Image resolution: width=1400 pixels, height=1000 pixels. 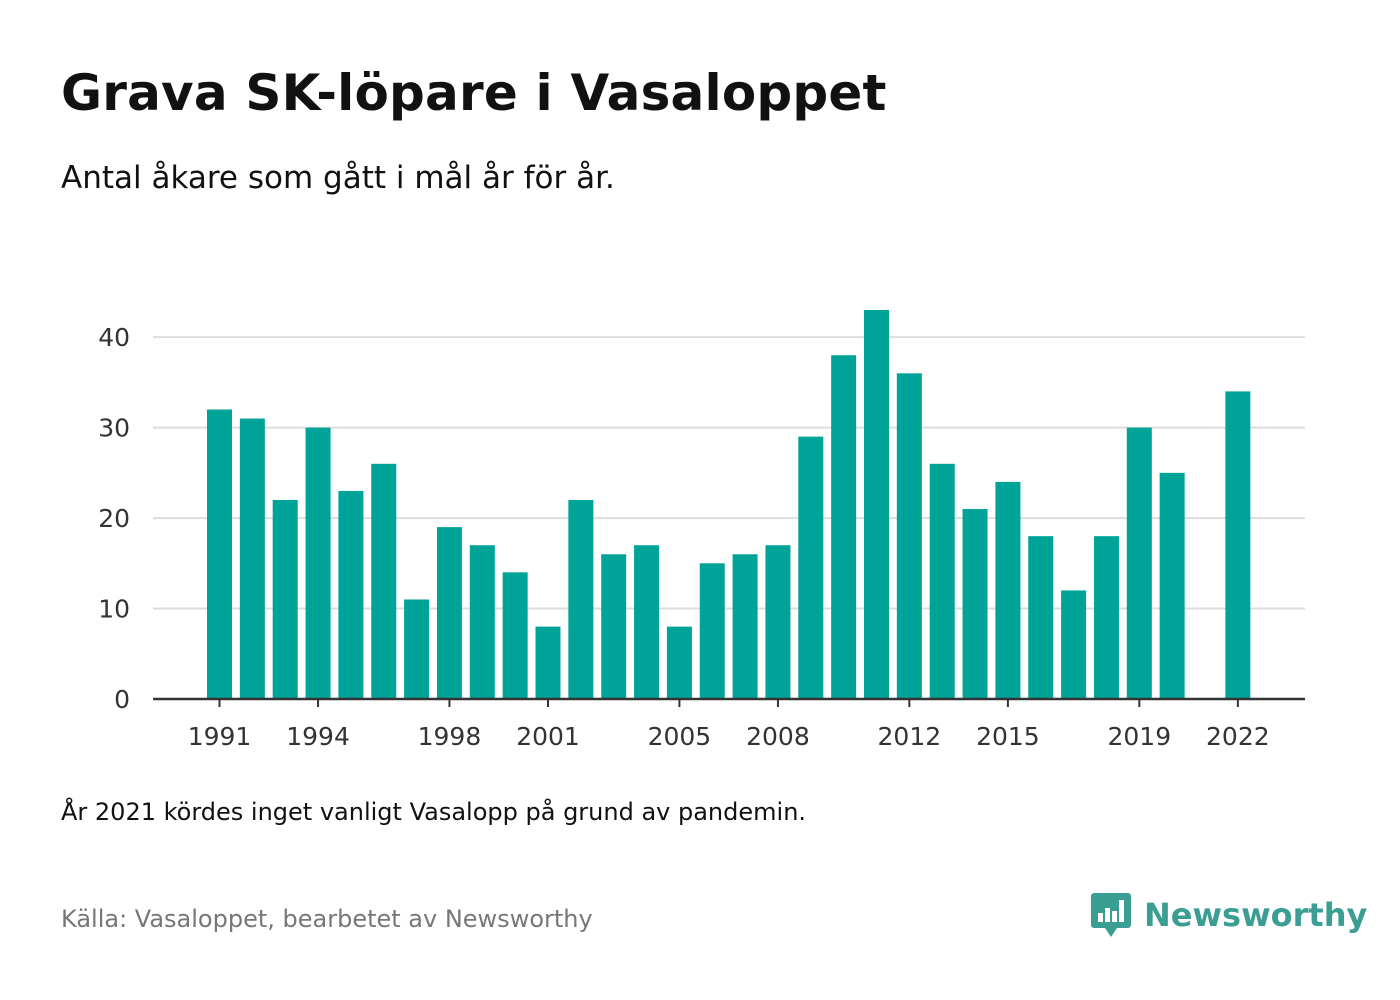 What do you see at coordinates (712, 631) in the screenshot?
I see `bar-2006` at bounding box center [712, 631].